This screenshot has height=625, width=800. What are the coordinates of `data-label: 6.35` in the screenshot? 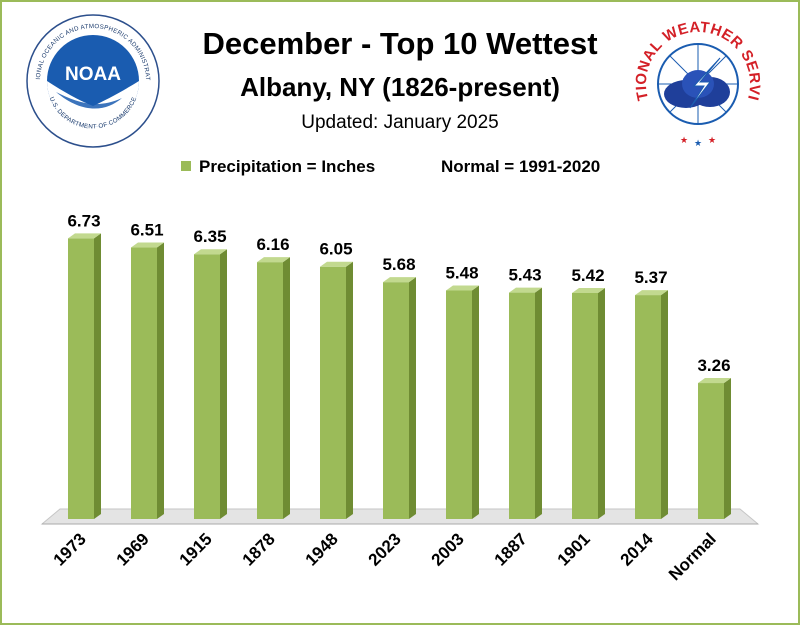 It's located at (209, 236).